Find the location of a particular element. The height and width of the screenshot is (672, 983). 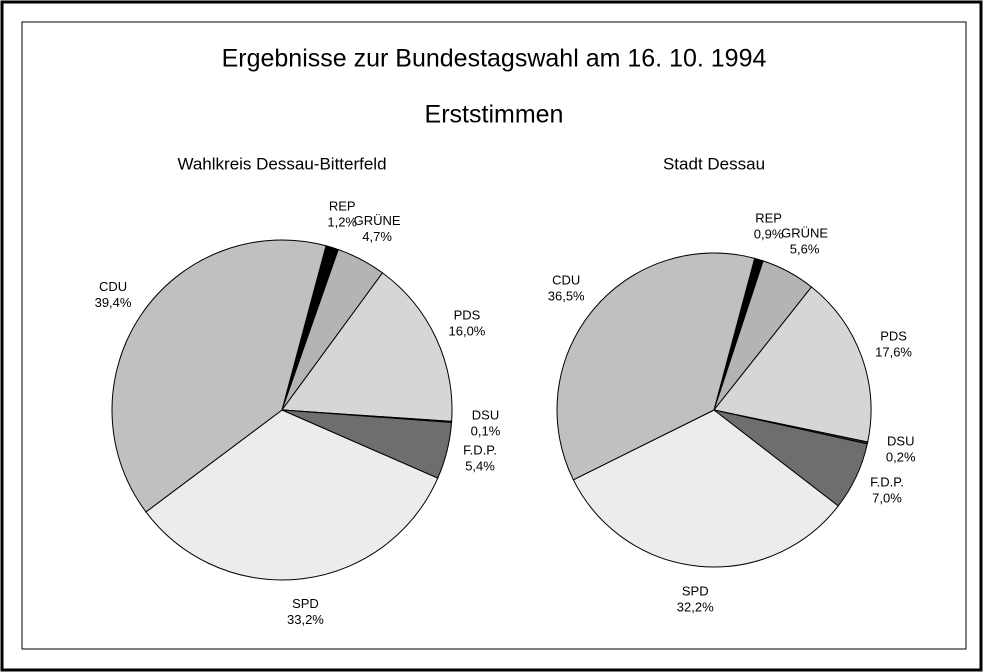

slice-value-label: 7,0% is located at coordinates (887, 497).